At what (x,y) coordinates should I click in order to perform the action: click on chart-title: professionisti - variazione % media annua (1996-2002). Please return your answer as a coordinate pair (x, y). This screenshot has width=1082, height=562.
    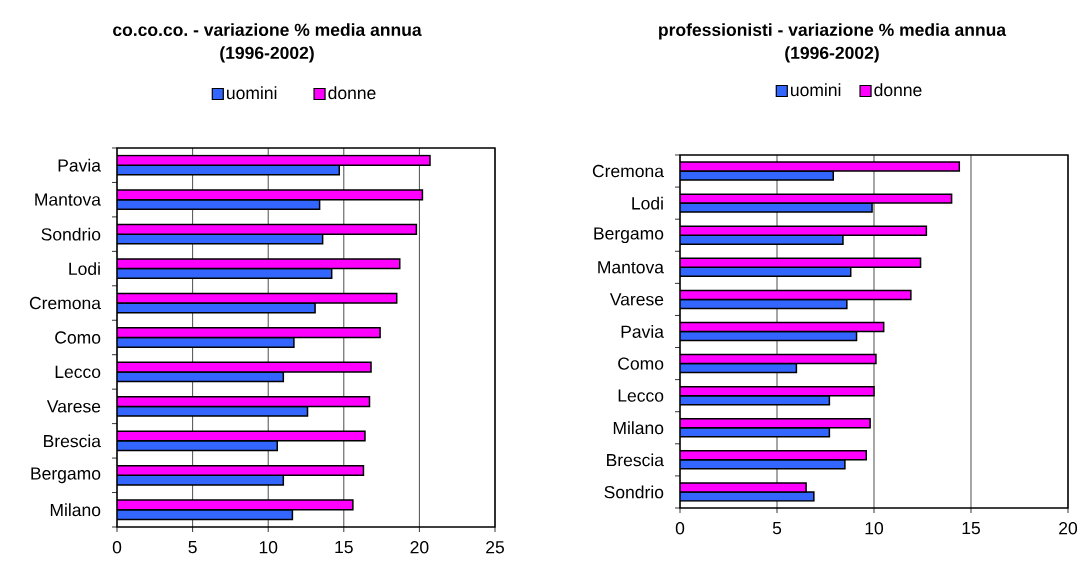
    Looking at the image, I should click on (833, 43).